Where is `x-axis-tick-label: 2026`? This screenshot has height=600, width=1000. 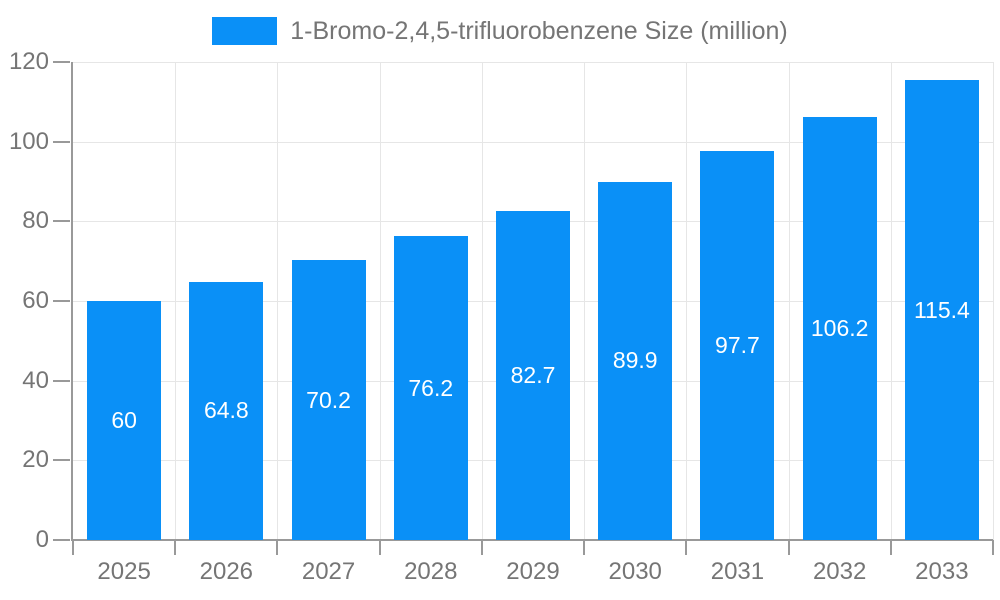
x-axis-tick-label: 2026 is located at coordinates (226, 571).